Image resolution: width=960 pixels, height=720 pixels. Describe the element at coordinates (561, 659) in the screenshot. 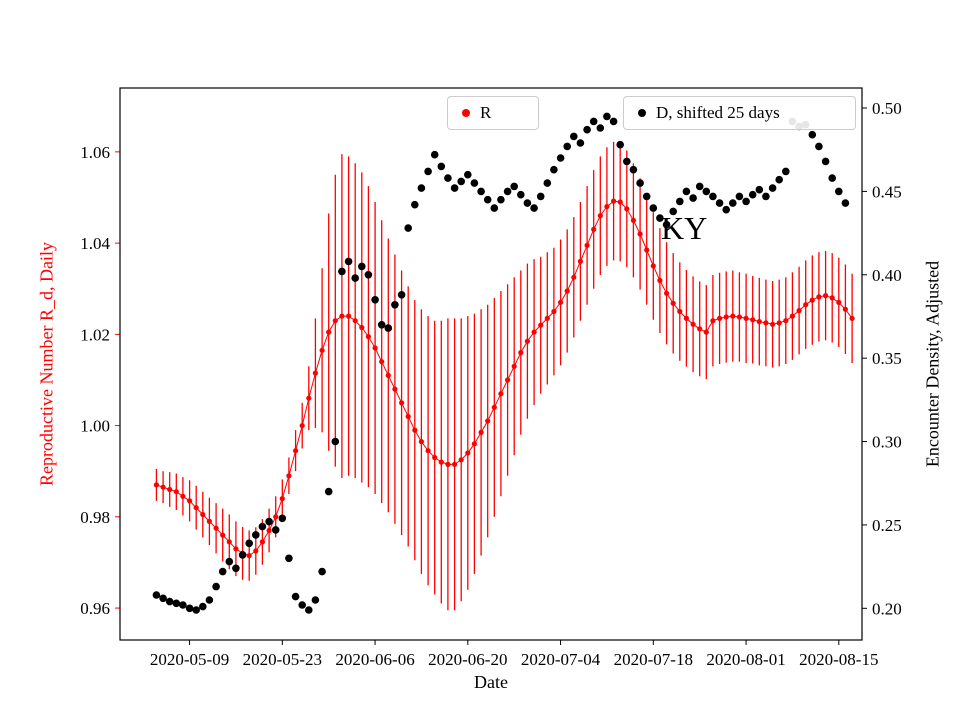

I see `svg-text: 2020-07-04` at that location.